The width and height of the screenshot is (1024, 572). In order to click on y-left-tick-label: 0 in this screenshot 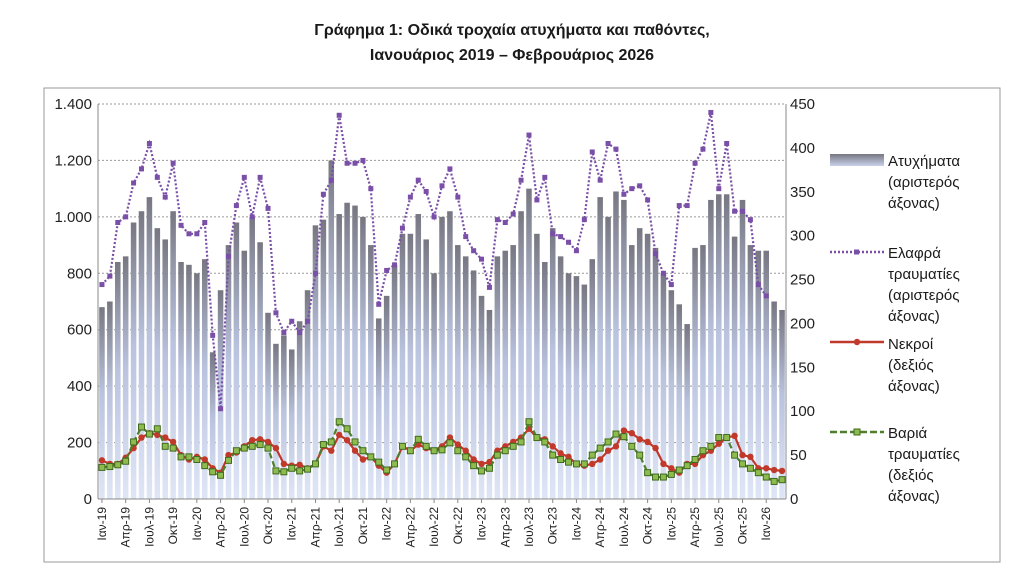, I will do `click(88, 499)`.